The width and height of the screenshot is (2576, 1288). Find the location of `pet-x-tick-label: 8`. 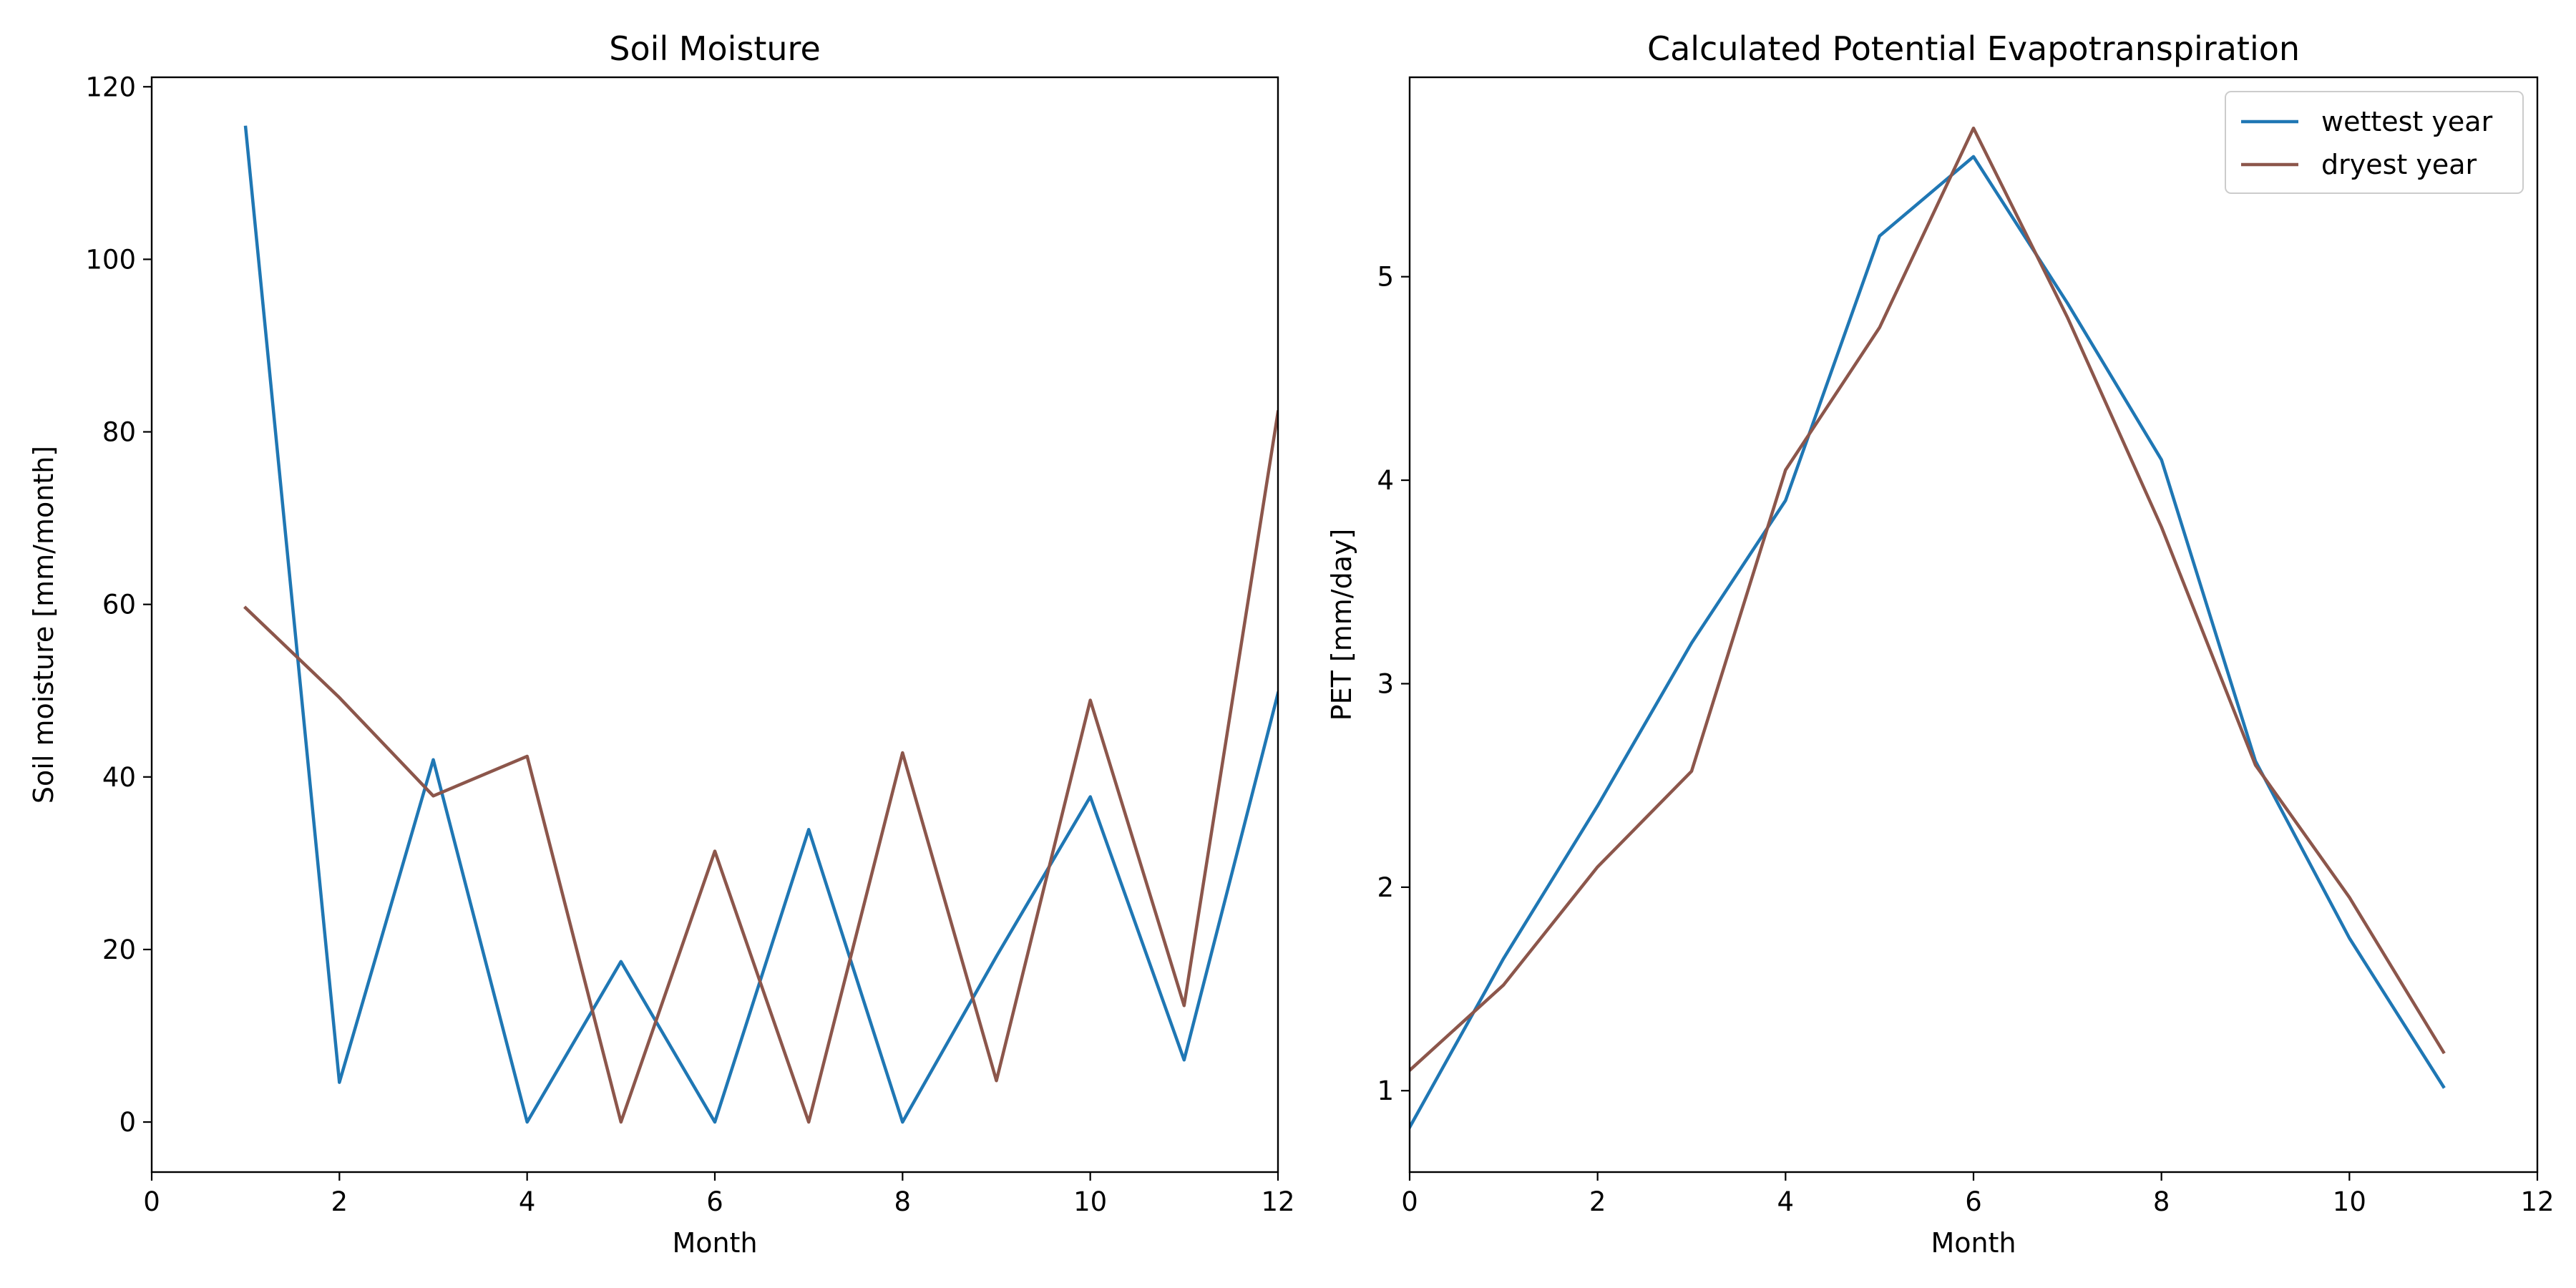

pet-x-tick-label: 8 is located at coordinates (2161, 1201).